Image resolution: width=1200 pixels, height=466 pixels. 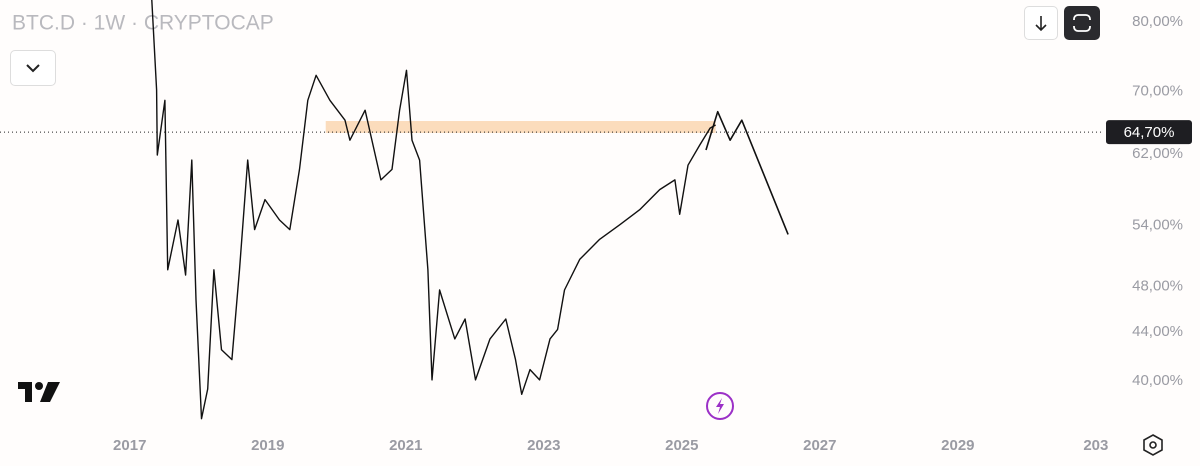 What do you see at coordinates (520, 127) in the screenshot?
I see `highlight-zone` at bounding box center [520, 127].